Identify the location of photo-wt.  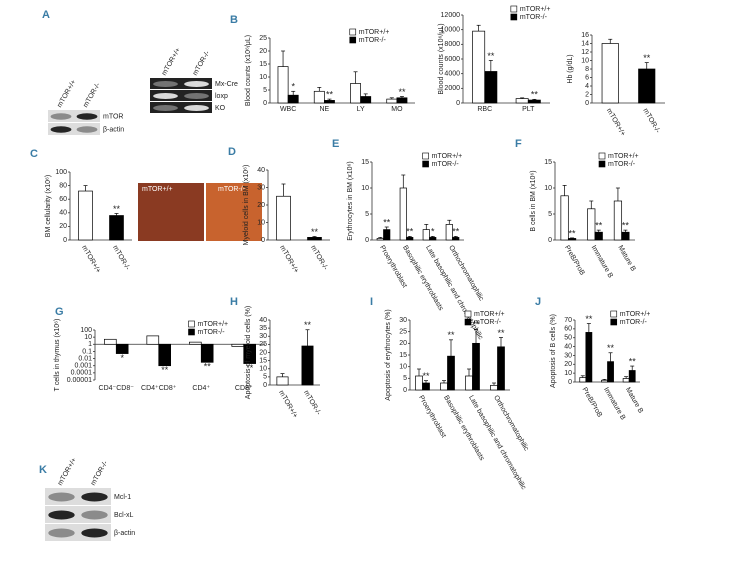
(171, 212).